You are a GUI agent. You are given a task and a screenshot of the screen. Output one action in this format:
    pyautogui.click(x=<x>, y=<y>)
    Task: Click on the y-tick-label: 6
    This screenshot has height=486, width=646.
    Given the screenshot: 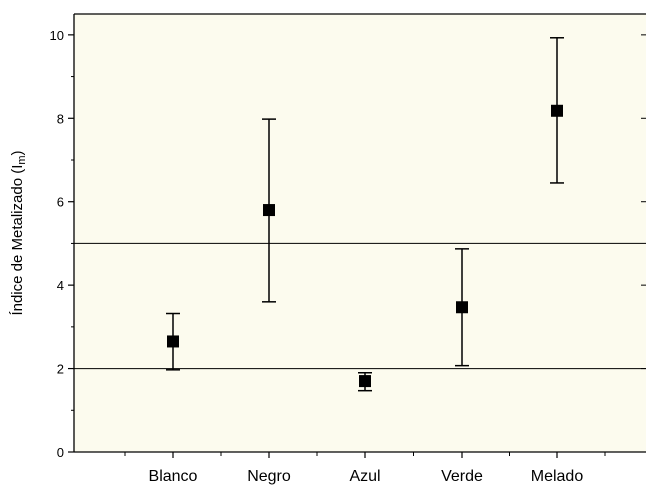 What is the action you would take?
    pyautogui.click(x=60, y=202)
    